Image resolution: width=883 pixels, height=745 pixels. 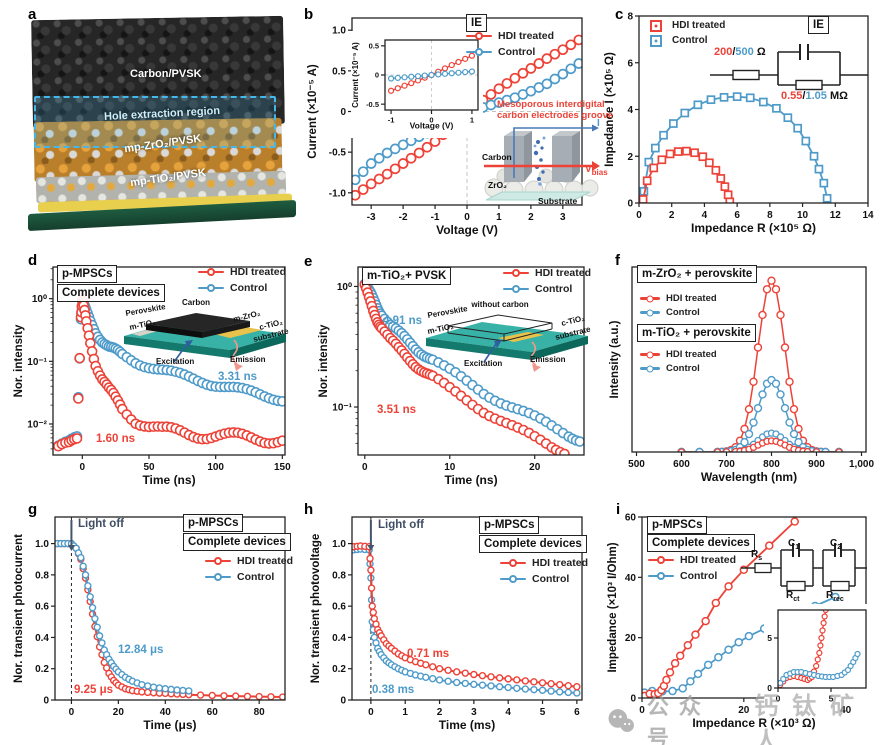 I want to click on svg-text: 10, so click(x=803, y=215).